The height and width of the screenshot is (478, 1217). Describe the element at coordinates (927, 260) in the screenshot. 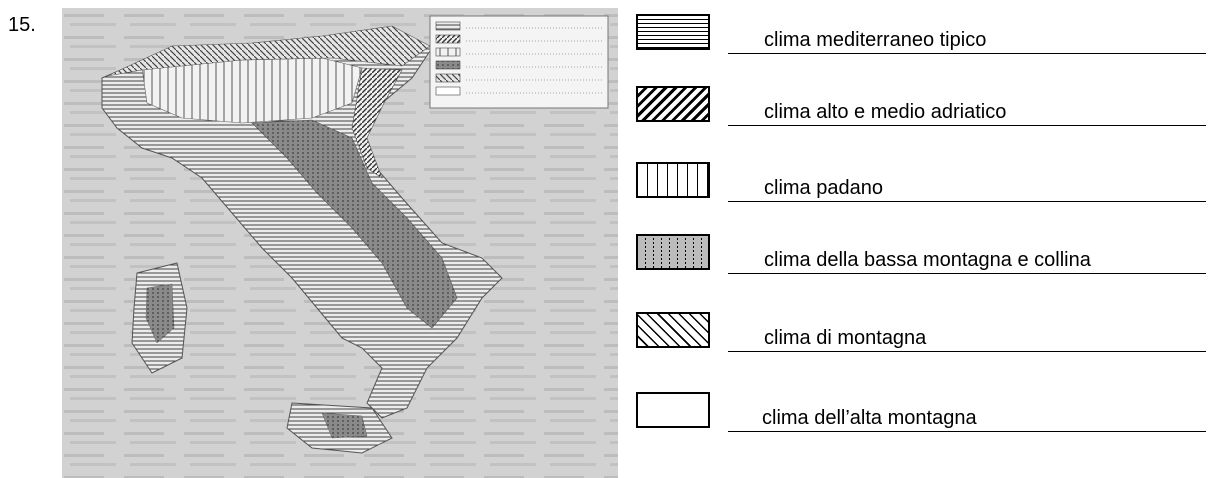

I see `legend-label: clima della bassa montagna e collina` at that location.